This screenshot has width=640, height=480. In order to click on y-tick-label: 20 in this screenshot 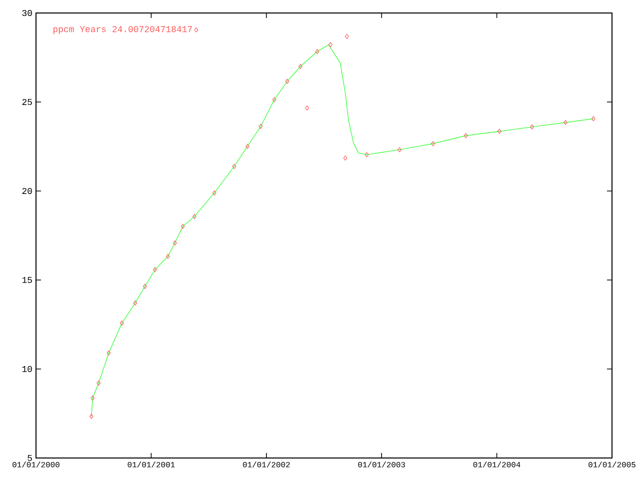, I will do `click(27, 191)`.